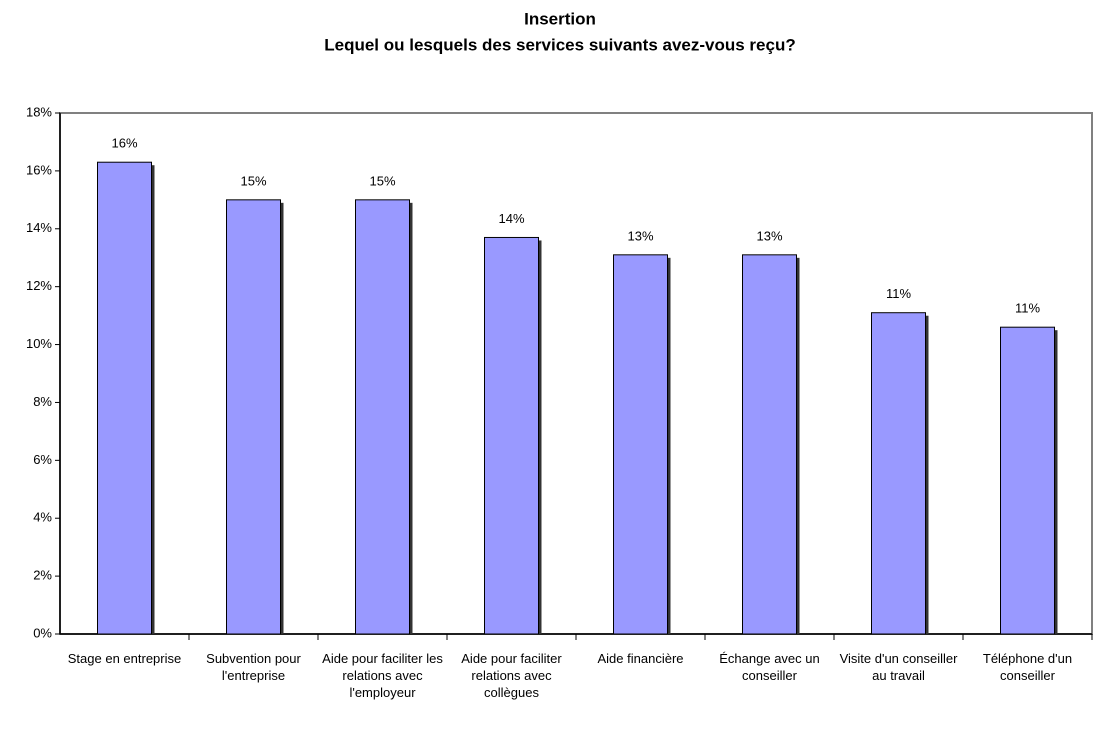  I want to click on x-tick-label: Visite d'un conseiller au travail, so click(898, 667).